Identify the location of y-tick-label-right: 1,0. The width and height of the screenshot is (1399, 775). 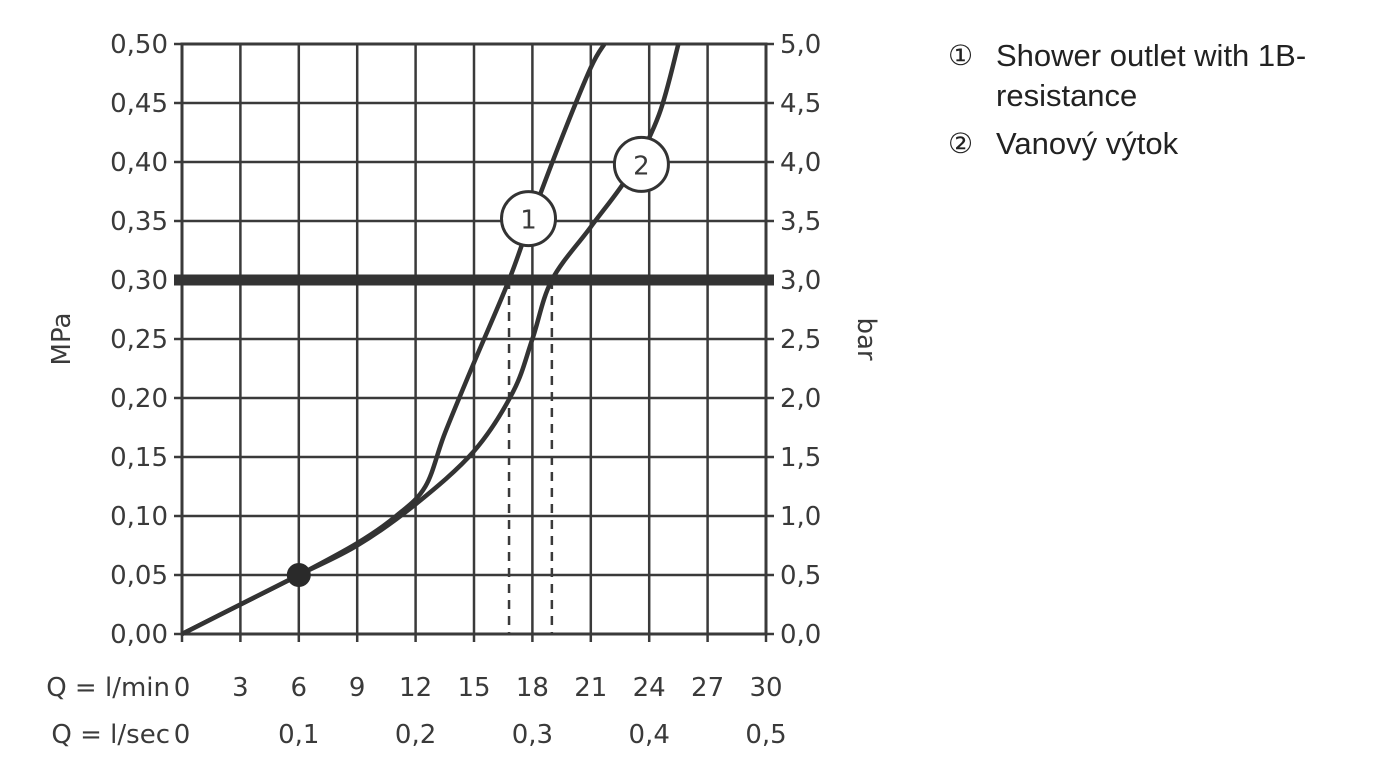
(800, 517).